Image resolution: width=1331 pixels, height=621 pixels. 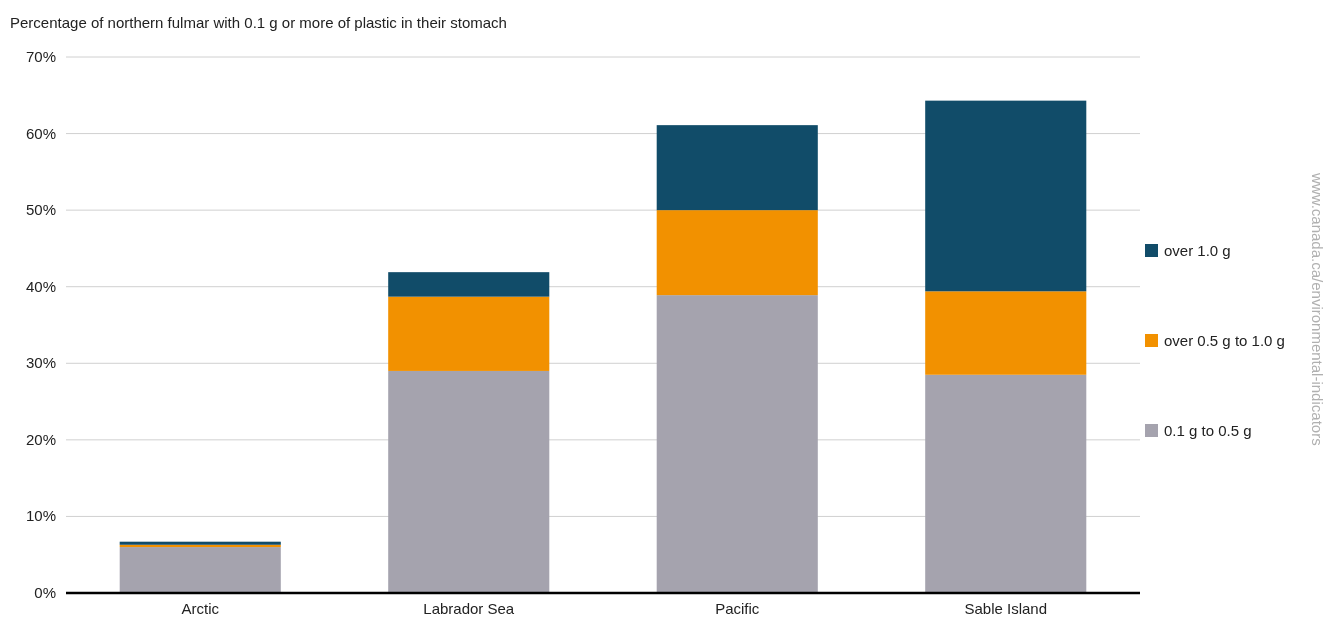 What do you see at coordinates (200, 608) in the screenshot?
I see `x-tick-label: Arctic` at bounding box center [200, 608].